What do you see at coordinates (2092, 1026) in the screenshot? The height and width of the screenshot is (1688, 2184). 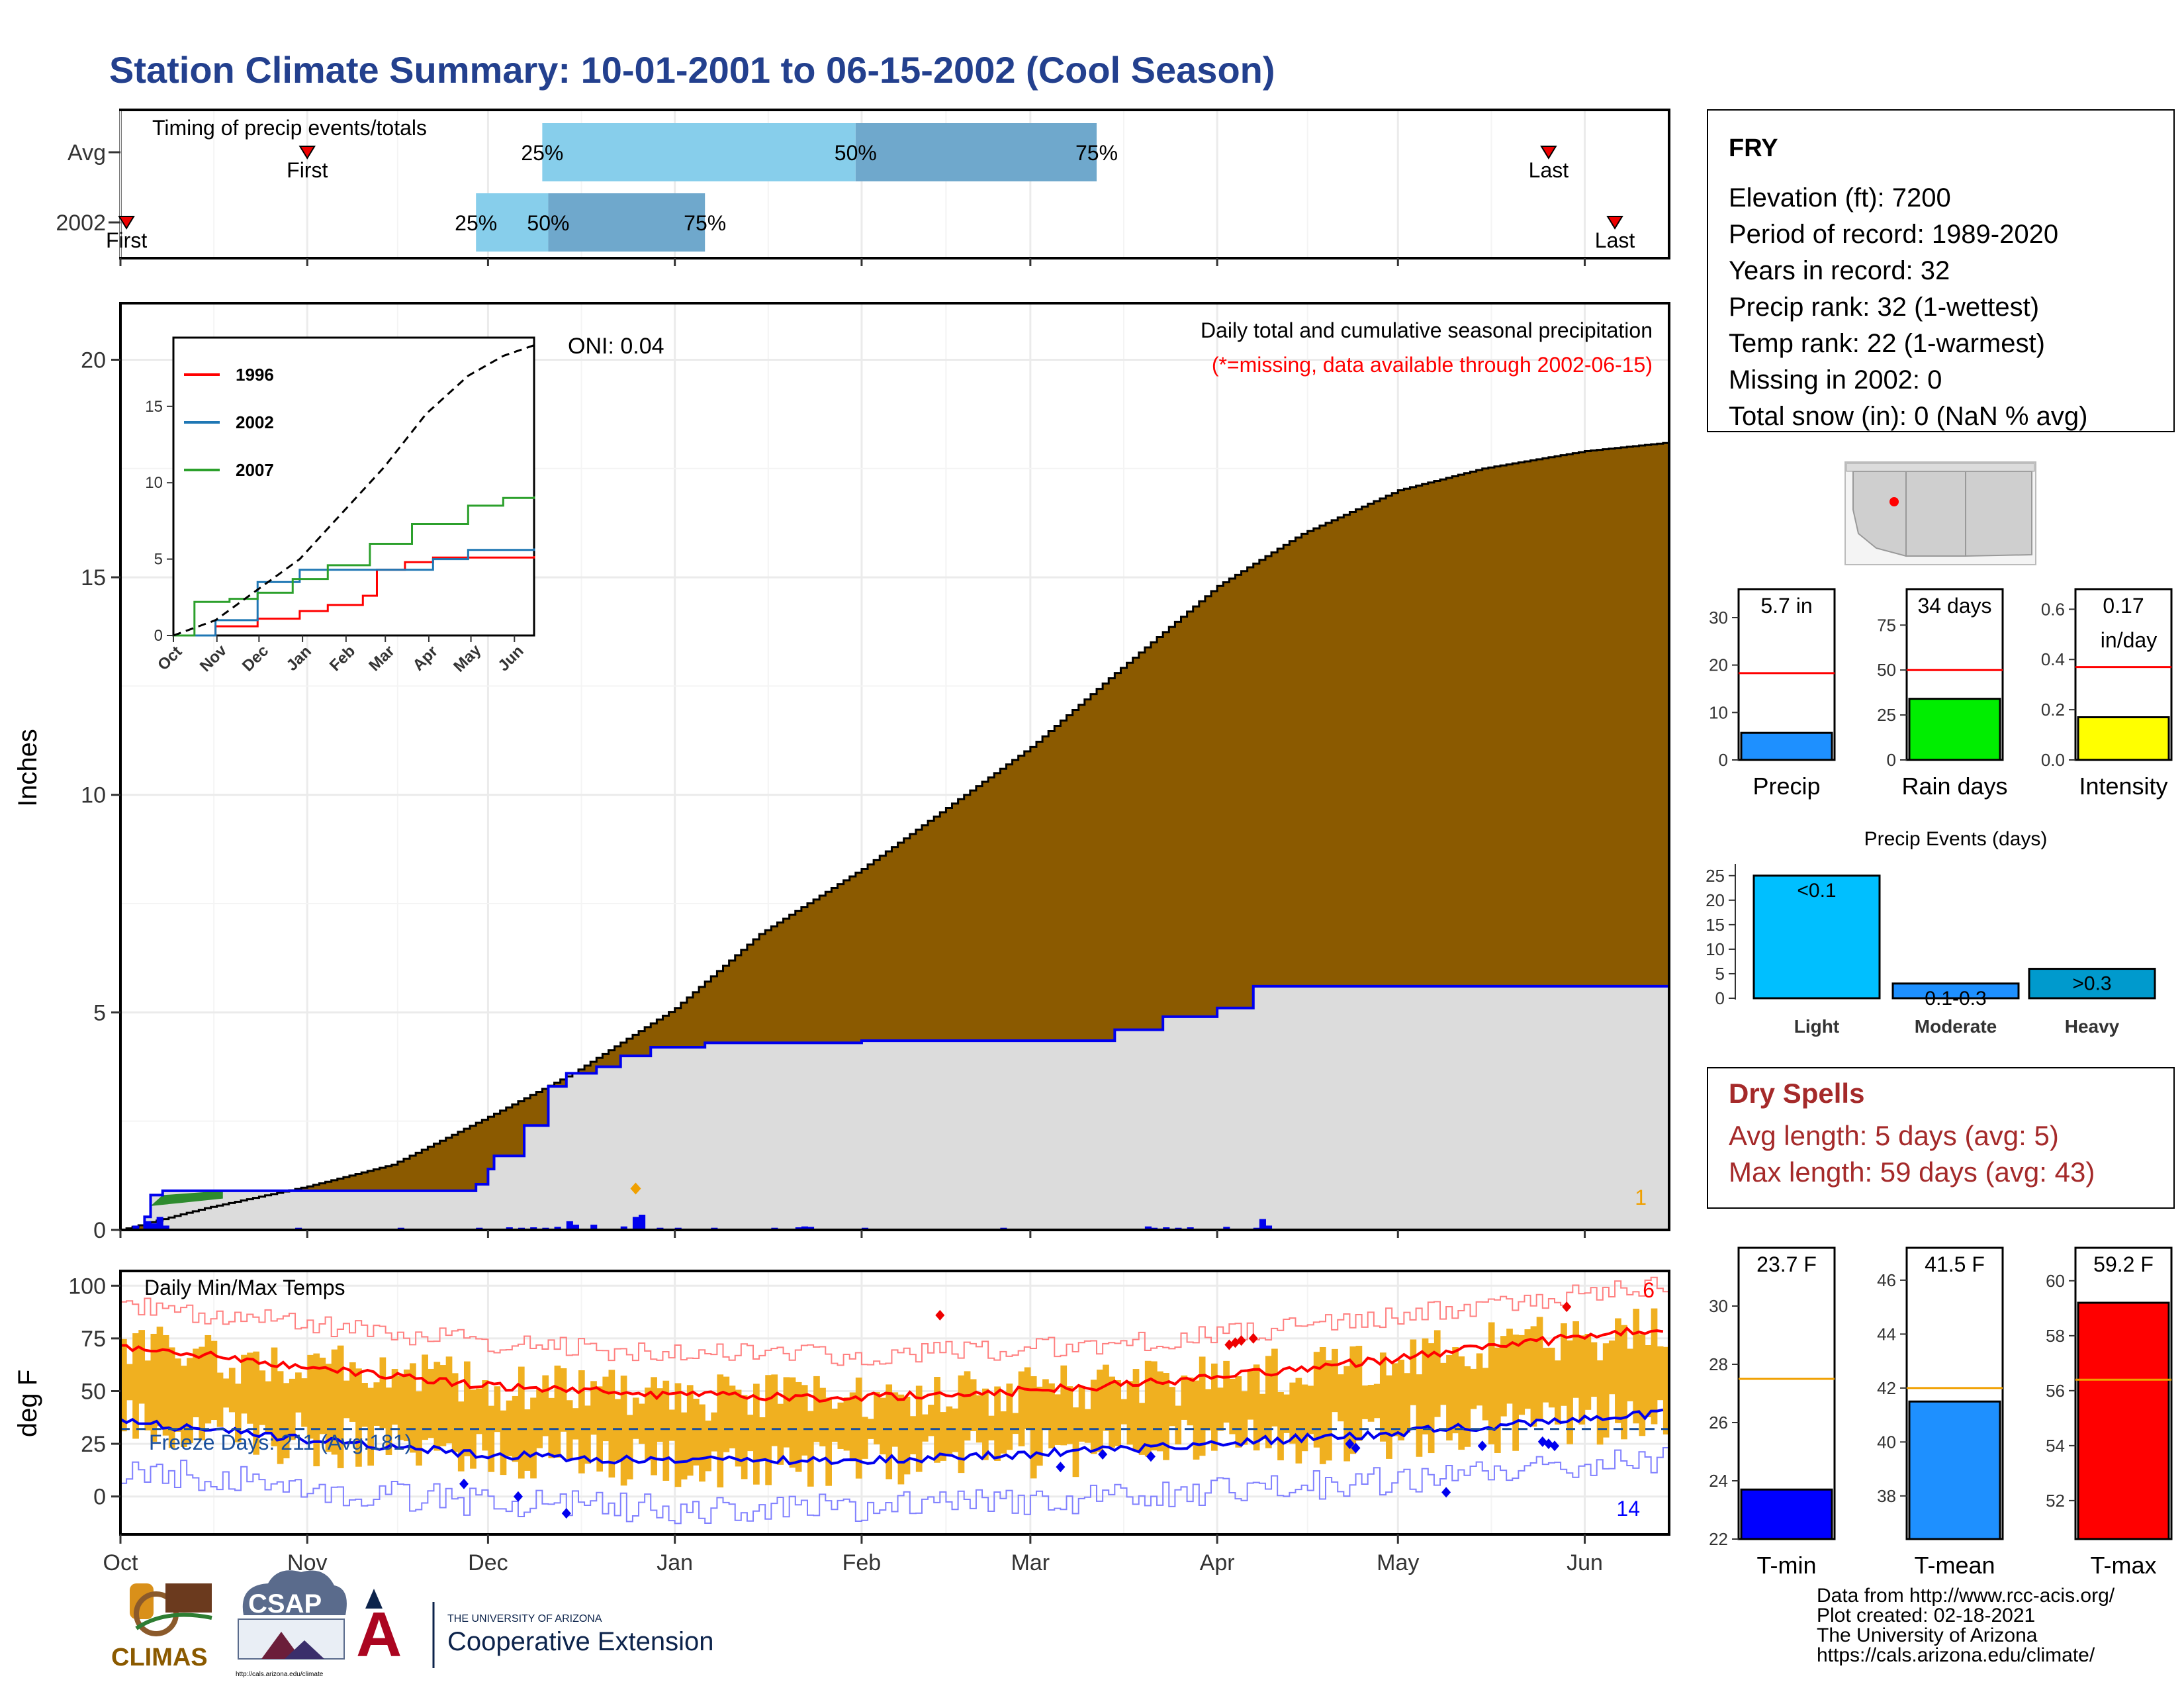 I see `events-category-label: Heavy` at bounding box center [2092, 1026].